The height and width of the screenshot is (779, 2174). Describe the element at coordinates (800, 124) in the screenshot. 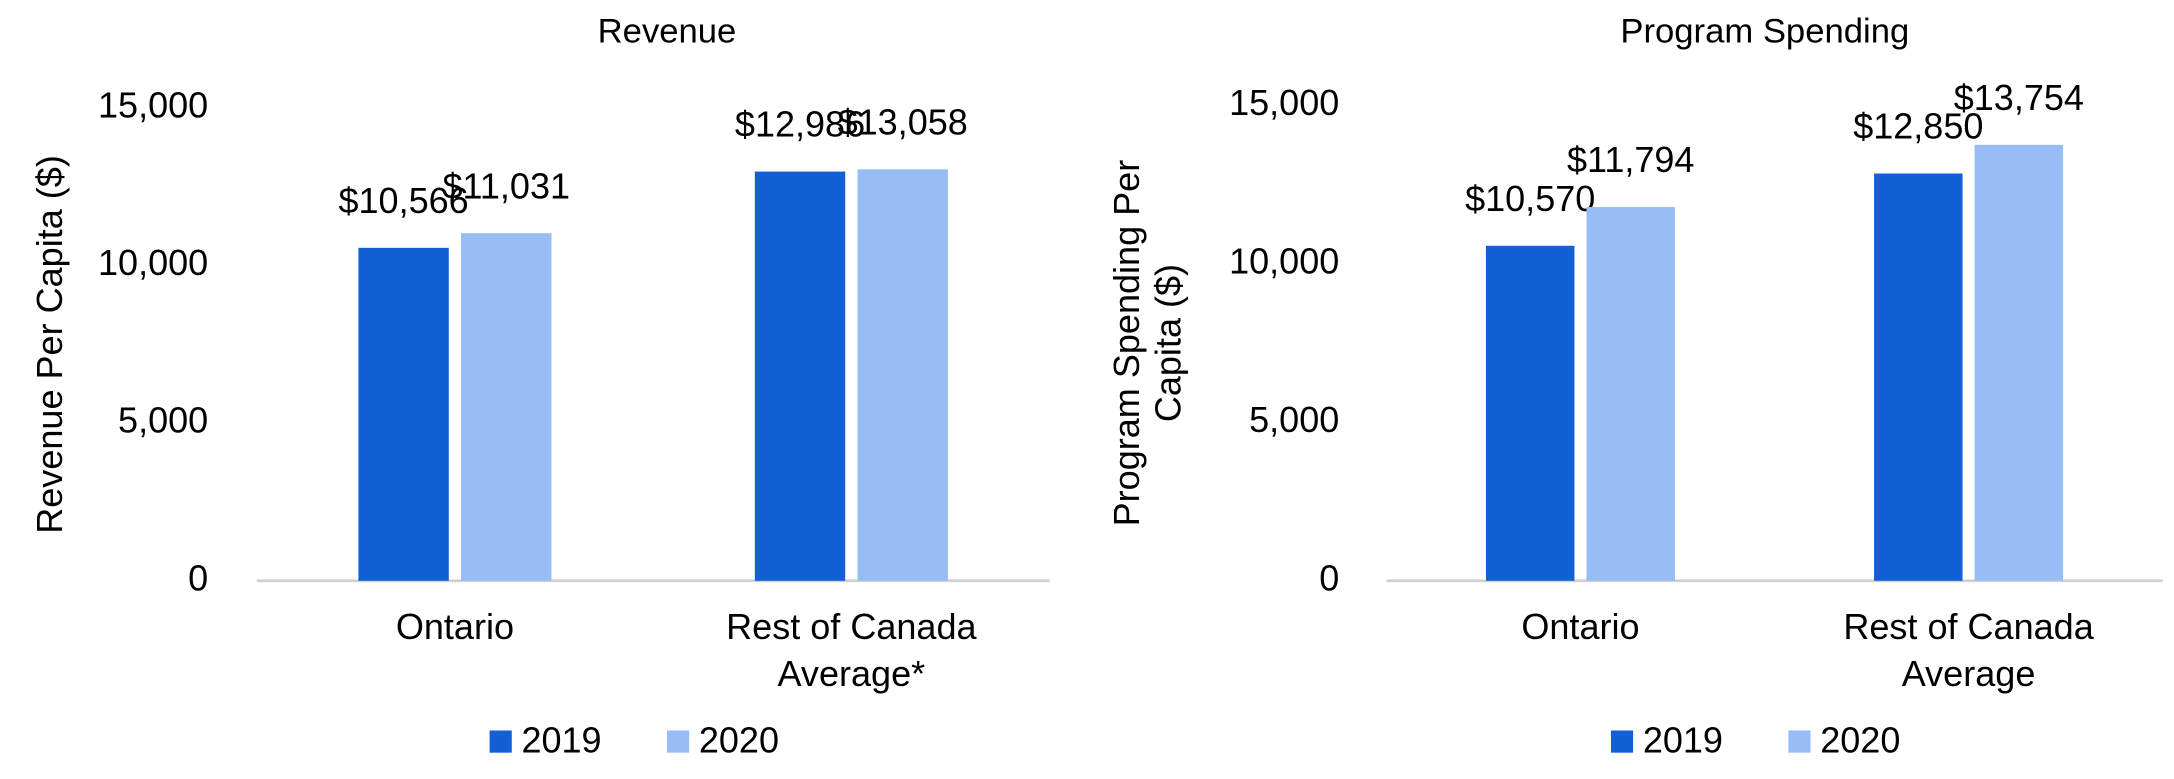

I see `value-label: $12,986` at that location.